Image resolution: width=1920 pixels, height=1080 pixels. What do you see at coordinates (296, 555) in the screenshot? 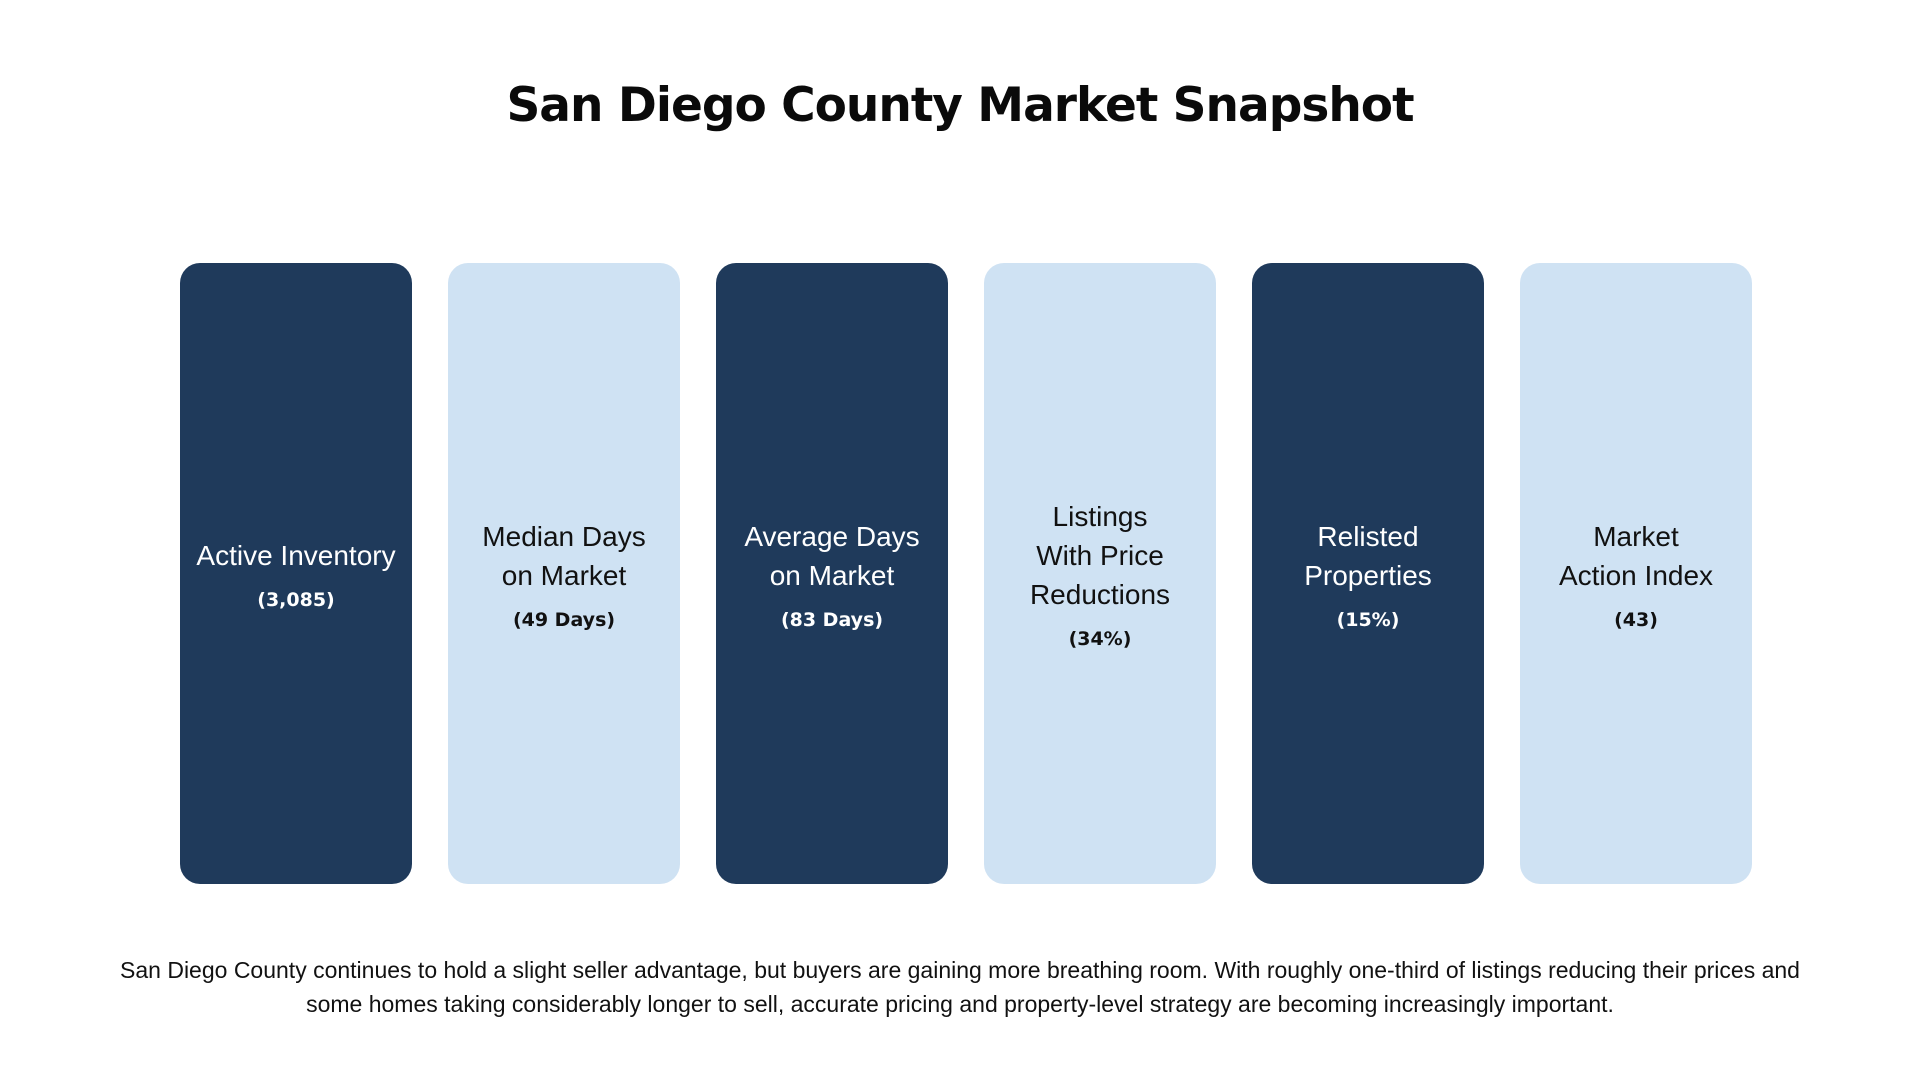
I see `card-label: Active Inventory` at bounding box center [296, 555].